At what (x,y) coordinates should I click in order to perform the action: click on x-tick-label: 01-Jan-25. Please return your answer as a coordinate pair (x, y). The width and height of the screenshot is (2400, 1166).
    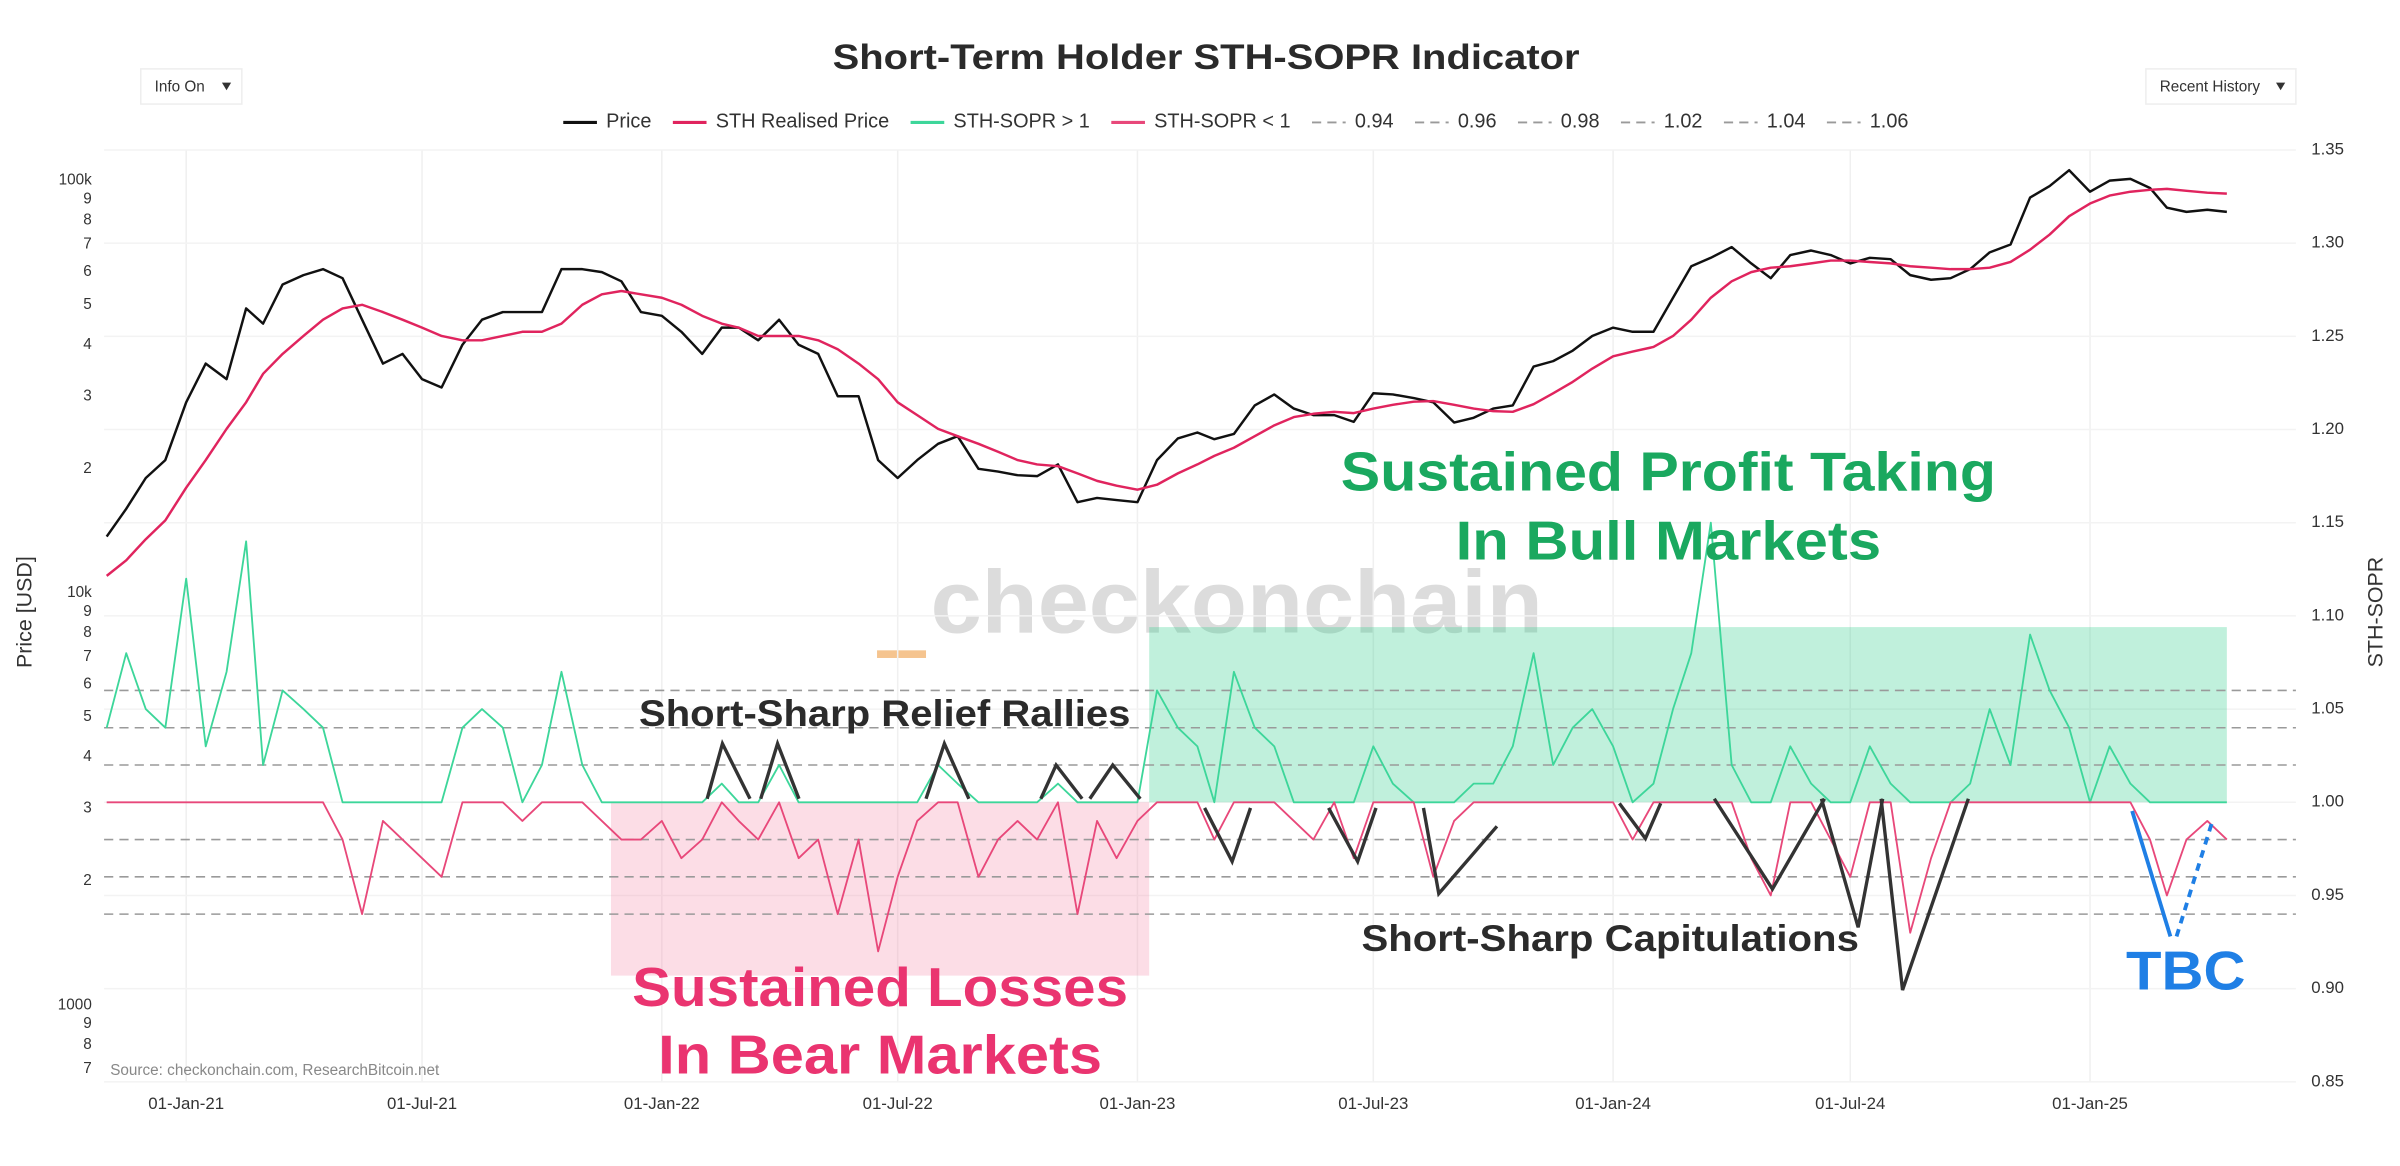
    Looking at the image, I should click on (2090, 1103).